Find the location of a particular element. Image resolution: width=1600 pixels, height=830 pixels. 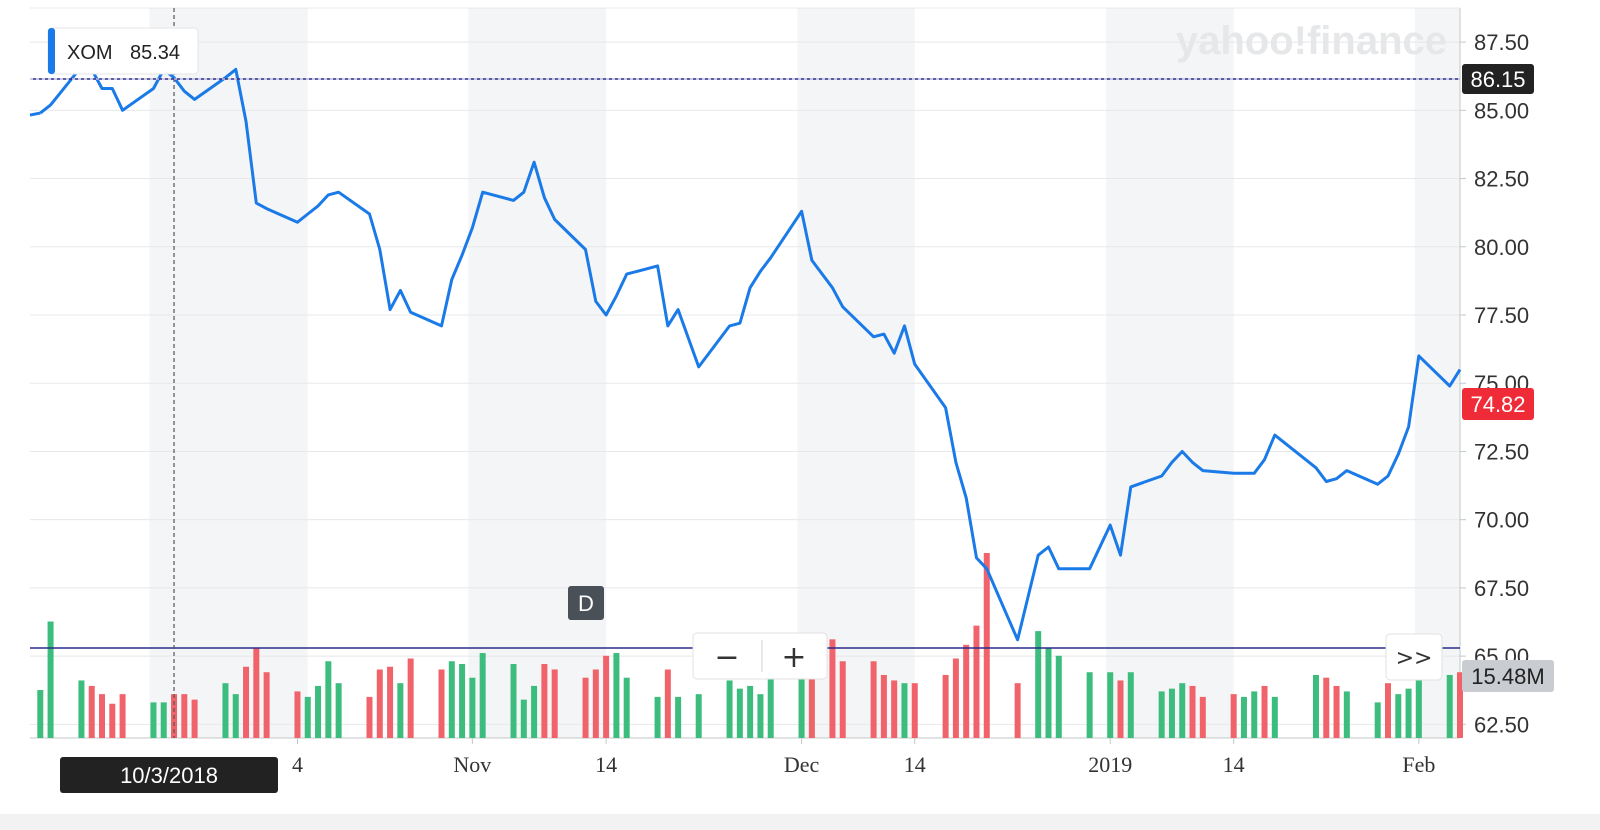

crosshair-date-label: 10/3/2018 is located at coordinates (169, 775).